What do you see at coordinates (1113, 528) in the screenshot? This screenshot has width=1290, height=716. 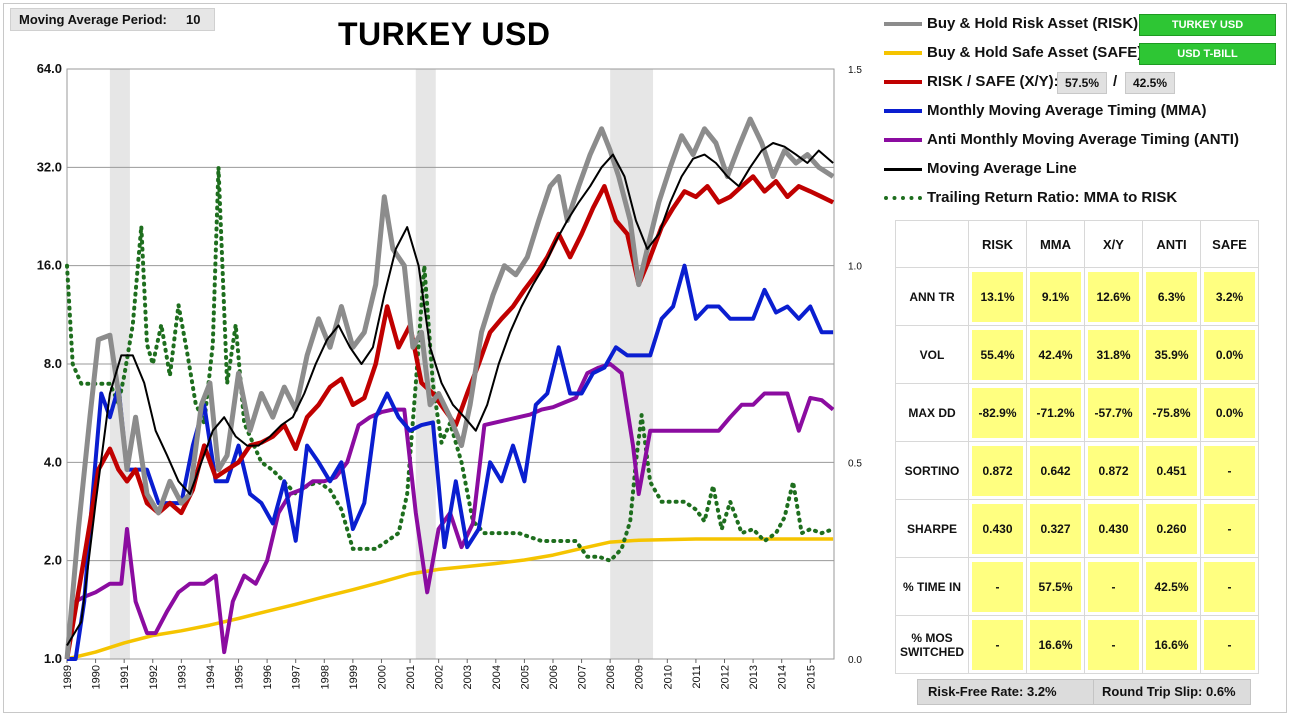 I see `stats-value: 0.430` at bounding box center [1113, 528].